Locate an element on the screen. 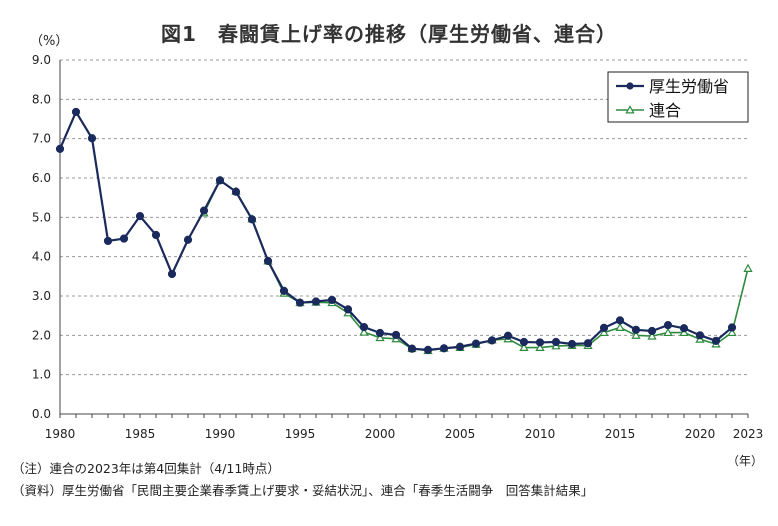 The height and width of the screenshot is (526, 778). y-tick-label: 1.0 is located at coordinates (41, 375).